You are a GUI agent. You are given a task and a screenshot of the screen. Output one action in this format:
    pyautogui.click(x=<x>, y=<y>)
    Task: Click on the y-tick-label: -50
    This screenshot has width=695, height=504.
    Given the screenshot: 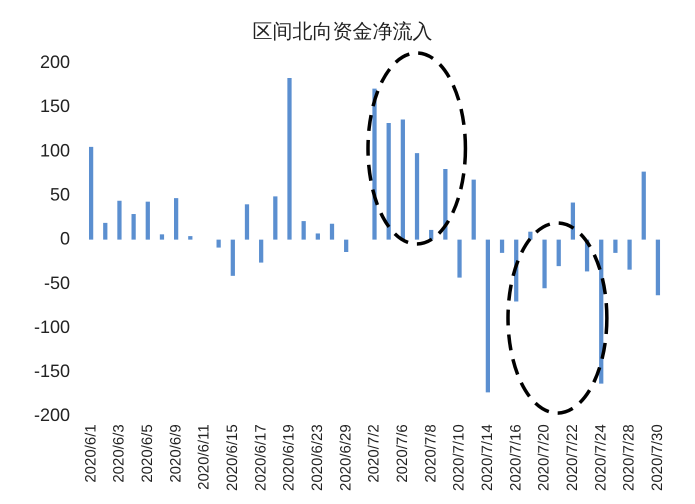 What is the action you would take?
    pyautogui.click(x=57, y=282)
    